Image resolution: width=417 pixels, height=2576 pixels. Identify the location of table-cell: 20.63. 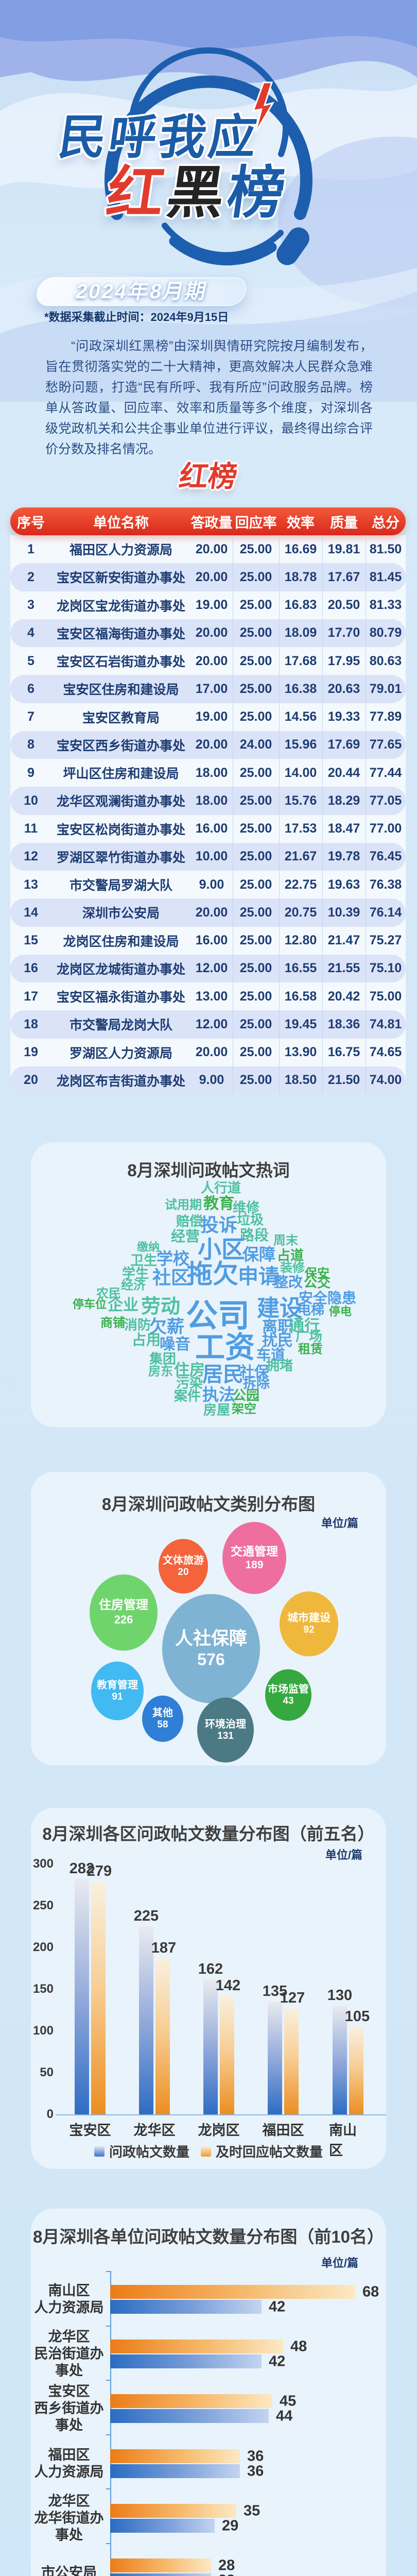
(343, 688).